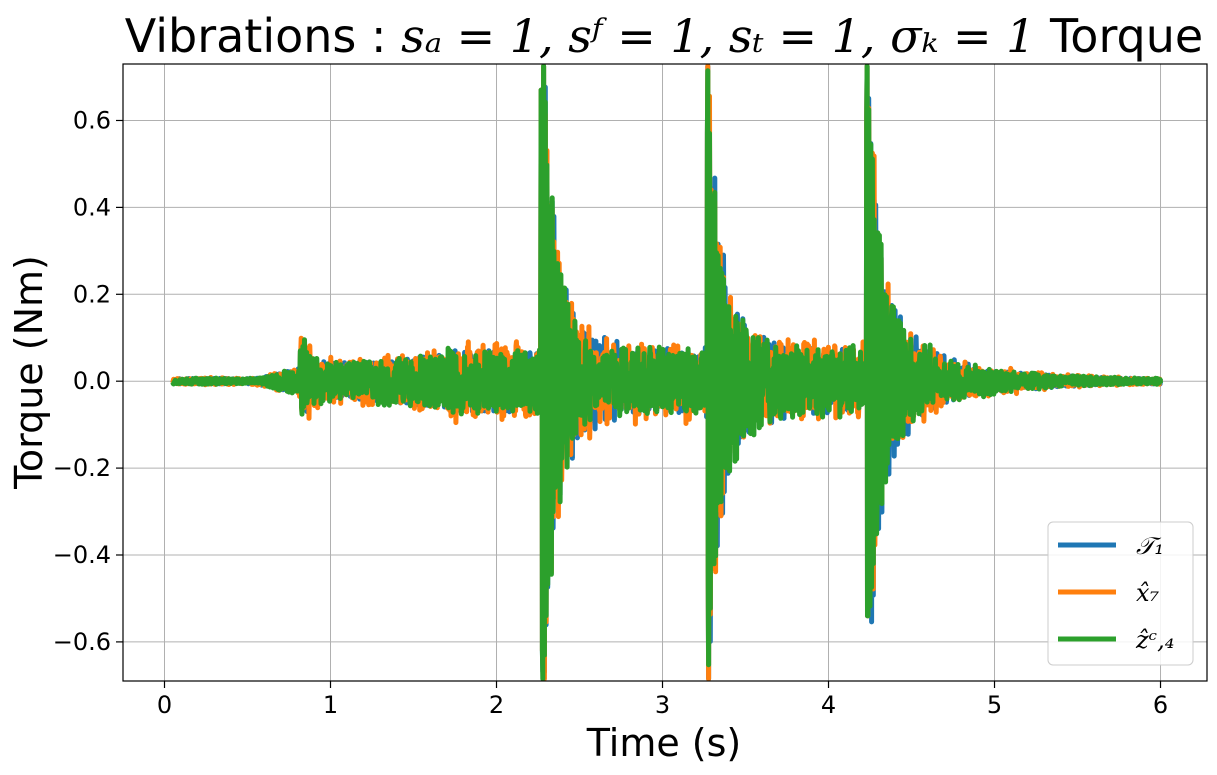  I want to click on y-tick-label: 0.0, so click(92, 381).